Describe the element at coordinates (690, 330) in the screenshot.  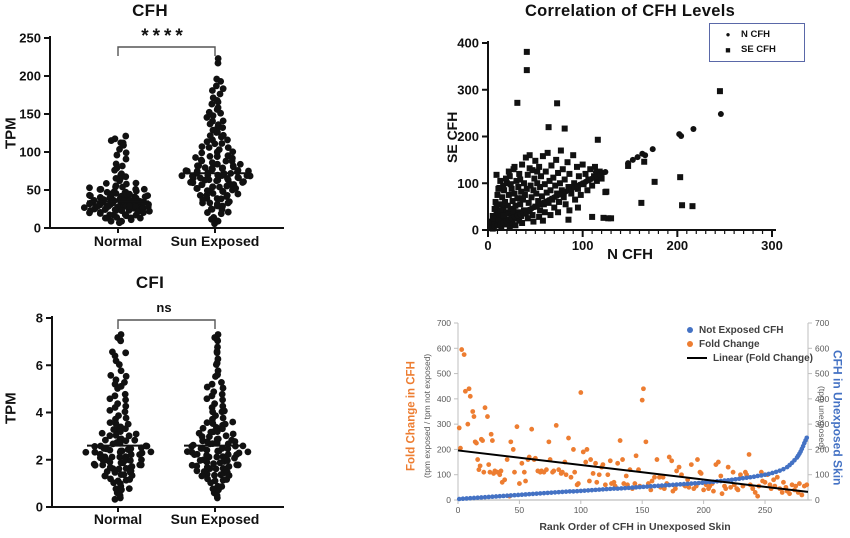
I see `blue-dot-marker-icon` at that location.